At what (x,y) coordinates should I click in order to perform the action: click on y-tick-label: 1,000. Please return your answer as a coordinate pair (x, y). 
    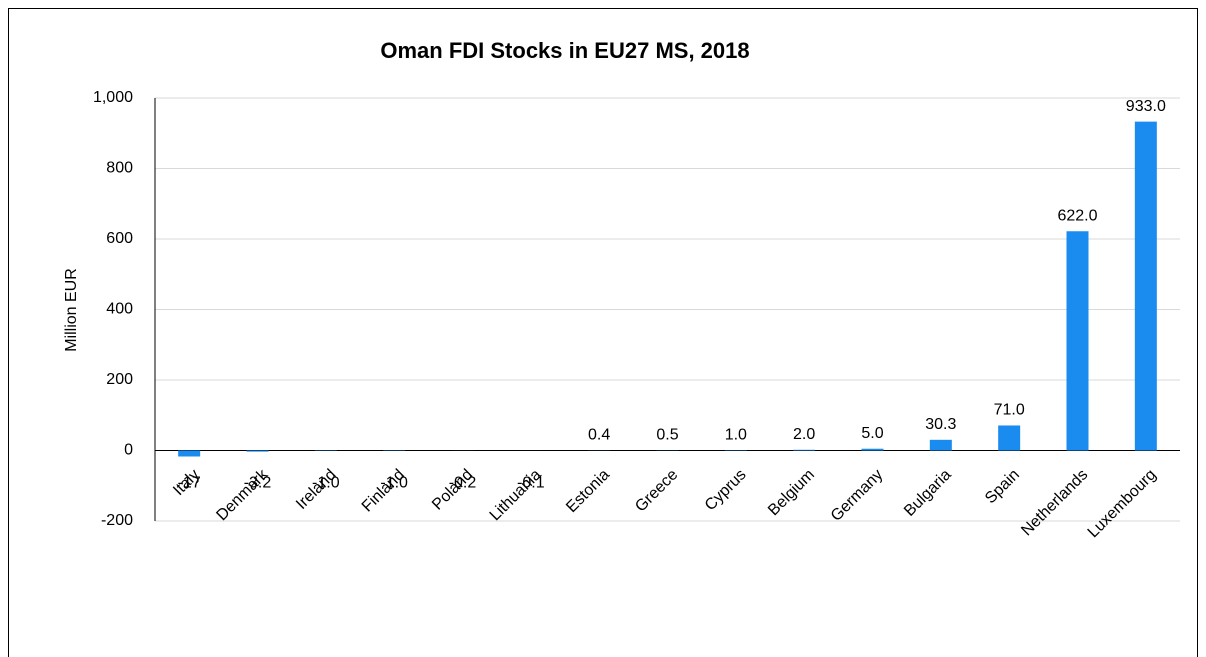
    Looking at the image, I should click on (113, 97).